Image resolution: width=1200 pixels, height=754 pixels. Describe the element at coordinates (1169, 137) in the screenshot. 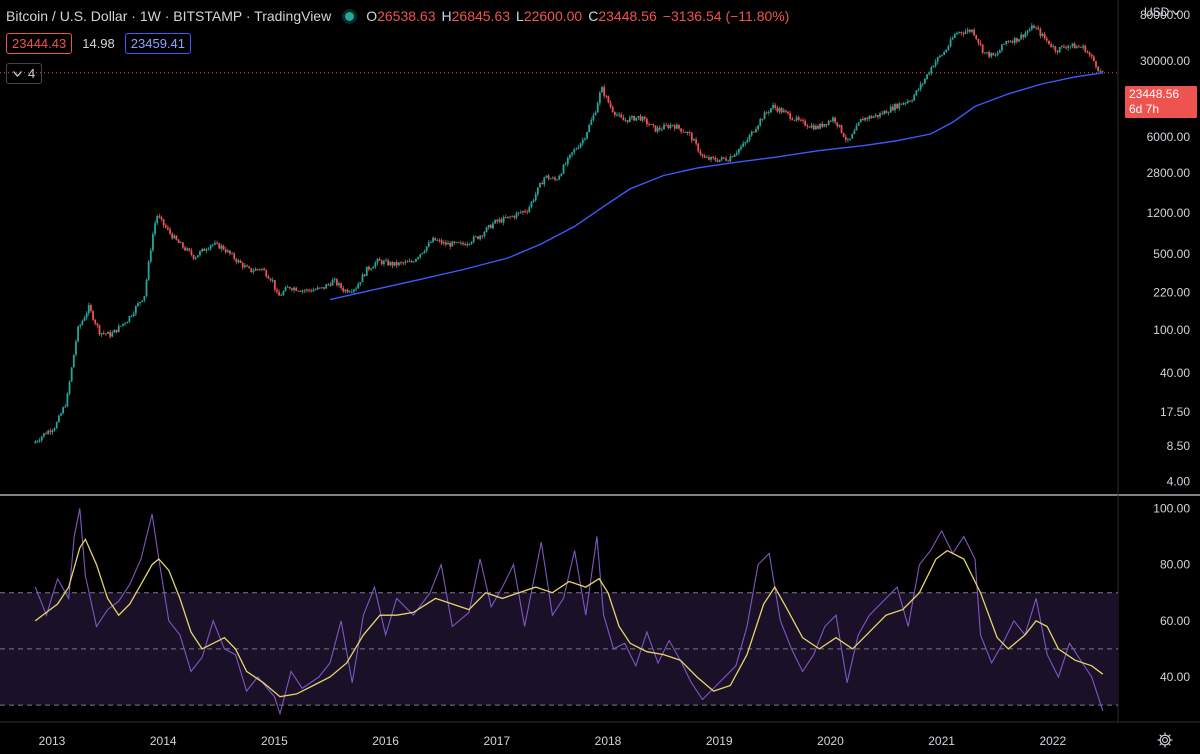

I see `price-tick-label: 6000.00` at that location.